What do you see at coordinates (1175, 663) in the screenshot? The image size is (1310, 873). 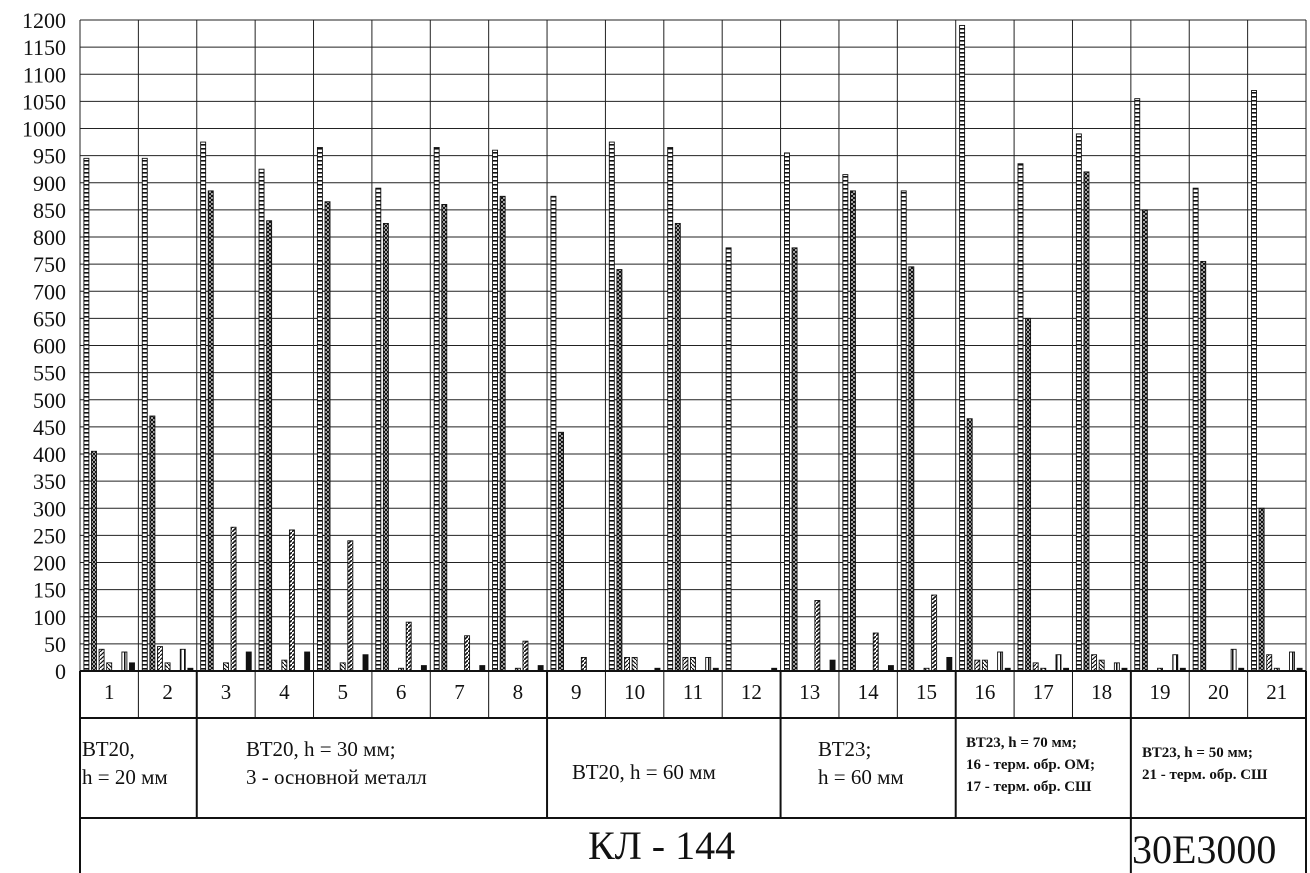 I see `bar-s6-c19` at bounding box center [1175, 663].